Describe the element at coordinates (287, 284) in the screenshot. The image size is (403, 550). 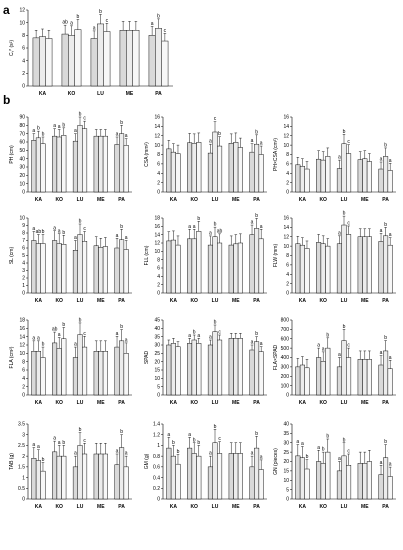
I see `y-tick-label: 2` at that location.